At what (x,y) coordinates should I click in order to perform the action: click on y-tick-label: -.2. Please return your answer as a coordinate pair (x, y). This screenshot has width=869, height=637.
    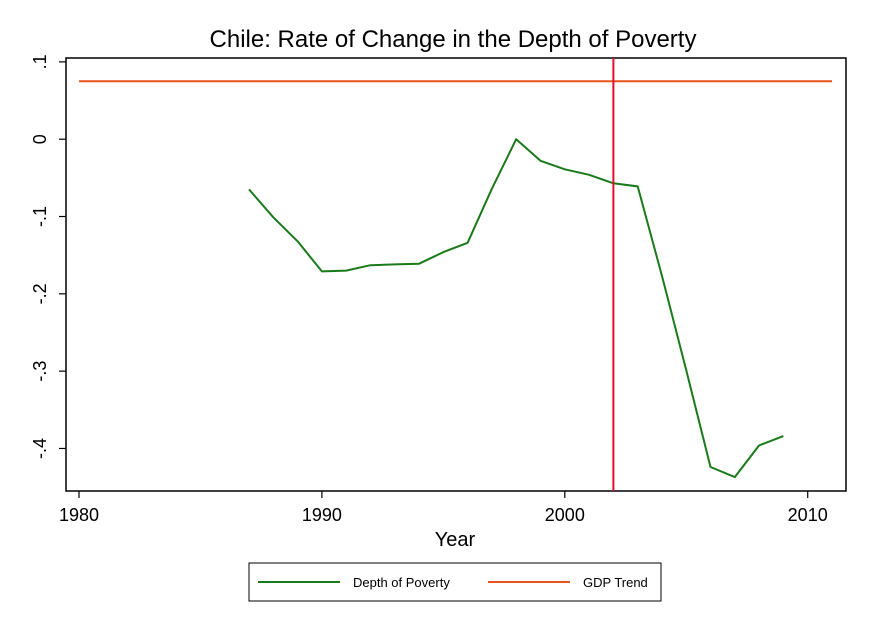
    Looking at the image, I should click on (40, 293).